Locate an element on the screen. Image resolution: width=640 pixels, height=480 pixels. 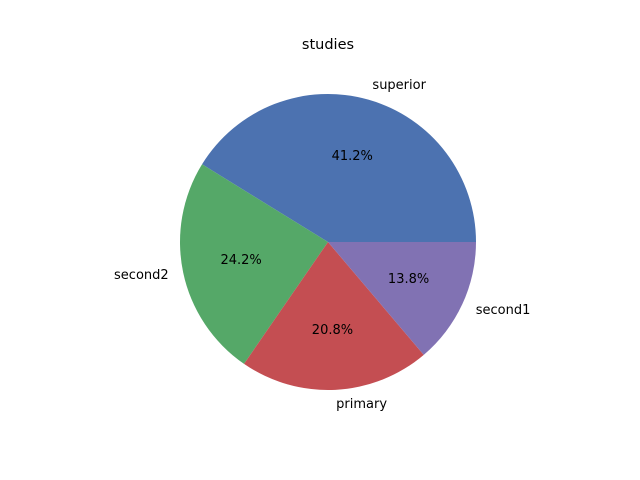
slice-percent-second2: 24.2% is located at coordinates (240, 260).